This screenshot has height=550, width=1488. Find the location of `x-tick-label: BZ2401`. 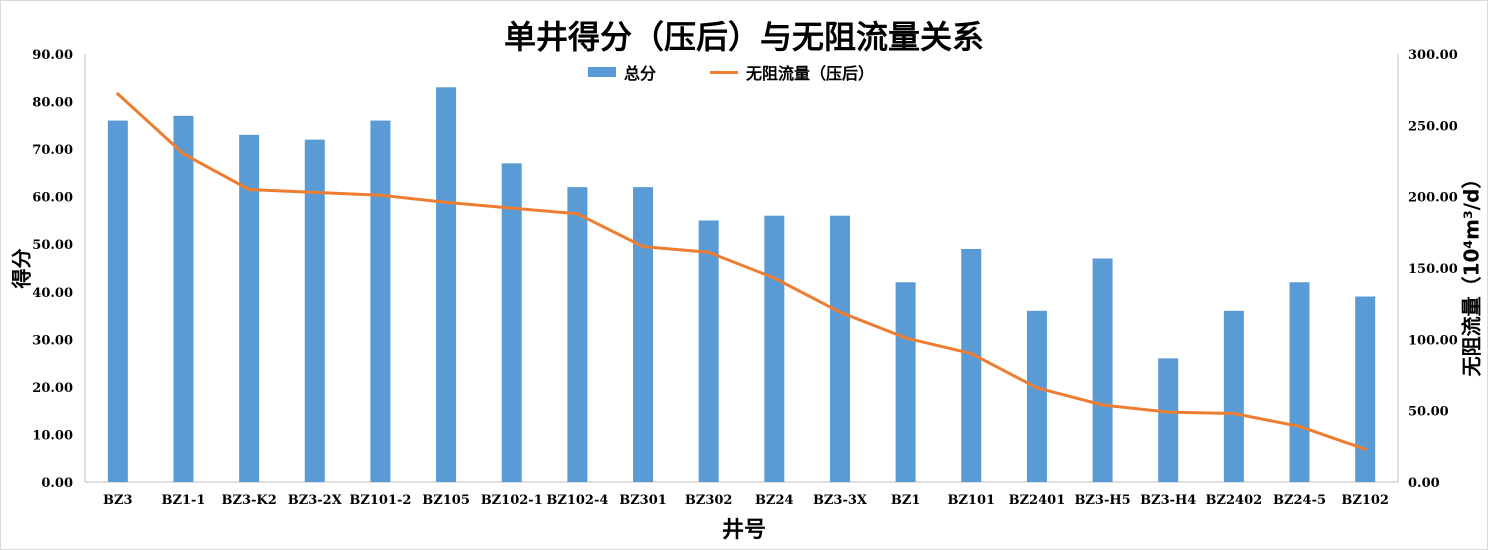

x-tick-label: BZ2401 is located at coordinates (1037, 500).